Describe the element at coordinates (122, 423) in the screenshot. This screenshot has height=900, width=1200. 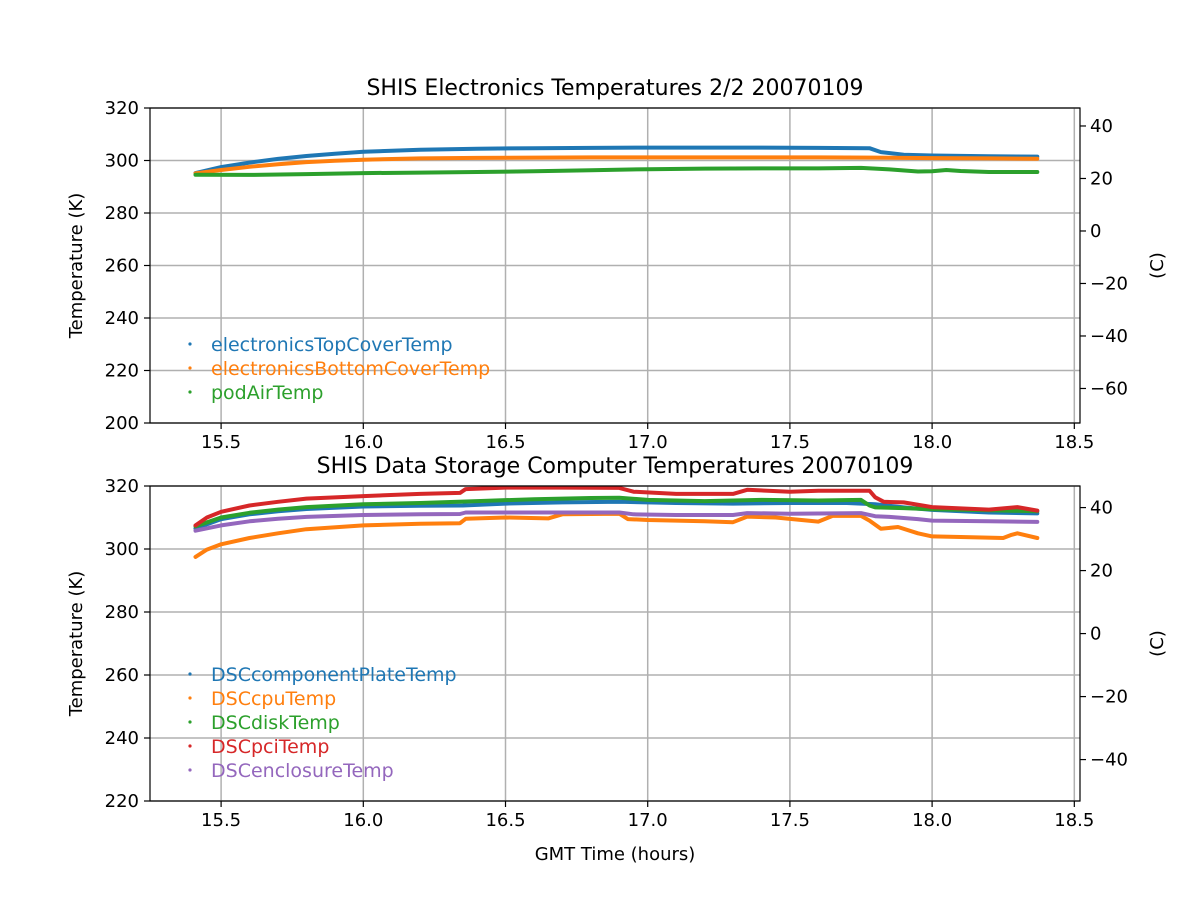
I see `y-tick-label: 200` at that location.